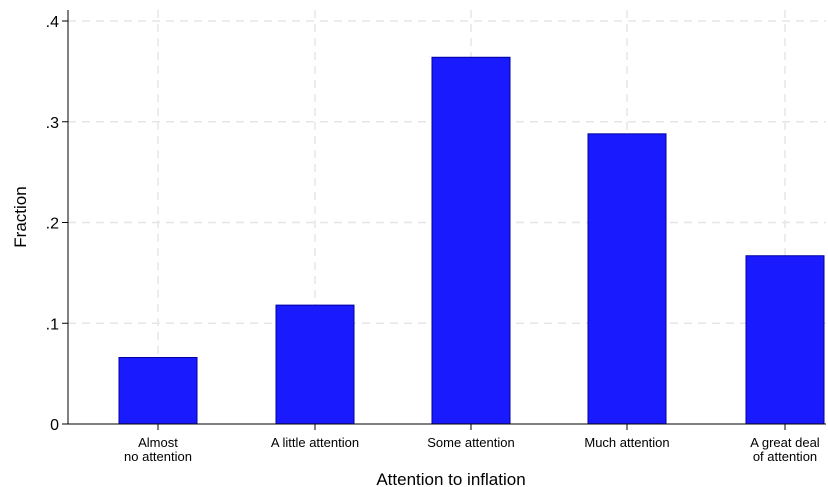 Image resolution: width=828 pixels, height=487 pixels. Describe the element at coordinates (52, 22) in the screenshot. I see `y-tick-label: .4` at that location.